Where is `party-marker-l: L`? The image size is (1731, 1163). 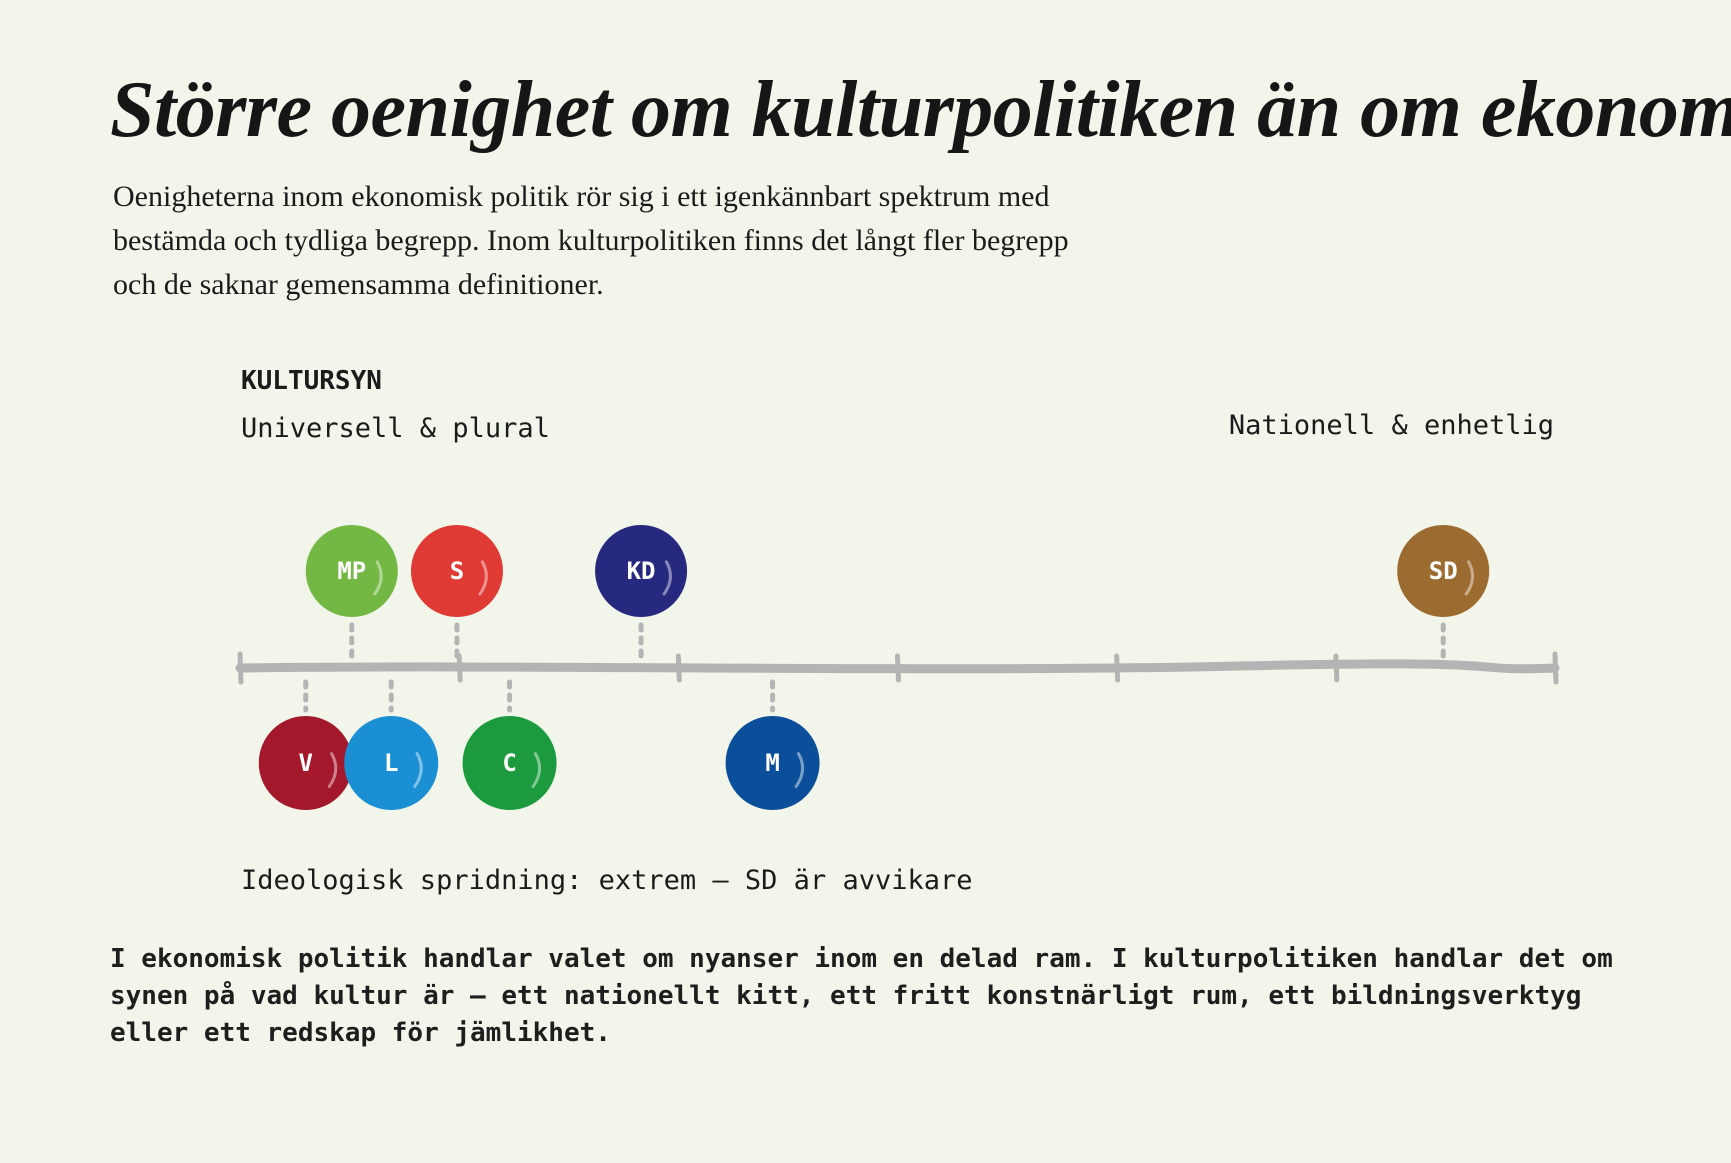
party-marker-l: L is located at coordinates (391, 744).